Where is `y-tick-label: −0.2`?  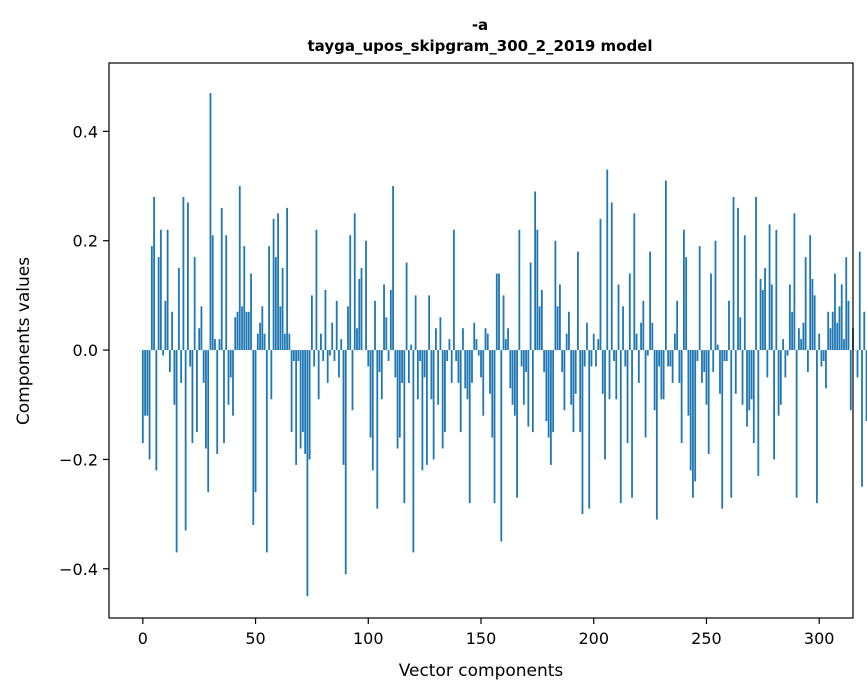
y-tick-label: −0.2 is located at coordinates (78, 459).